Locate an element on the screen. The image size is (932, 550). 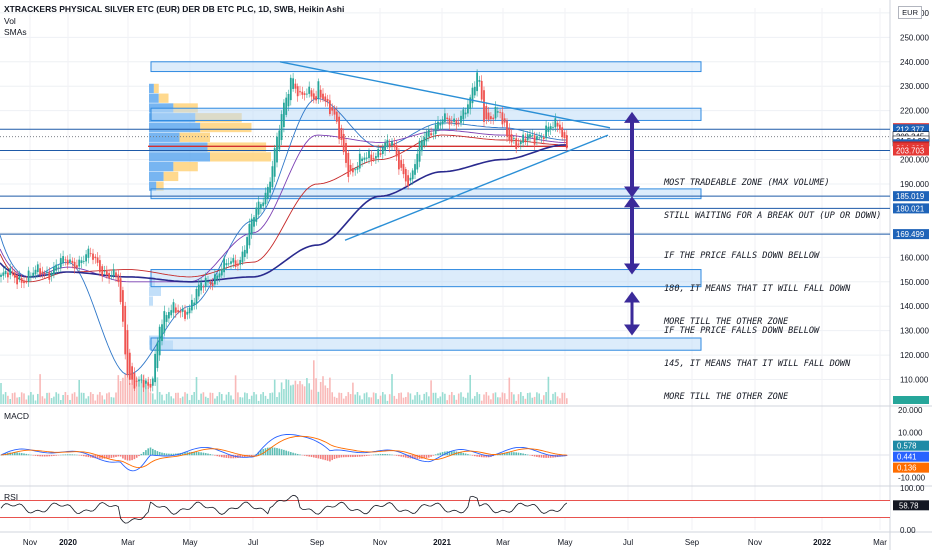
rsi-label: RSI is located at coordinates (11, 497).